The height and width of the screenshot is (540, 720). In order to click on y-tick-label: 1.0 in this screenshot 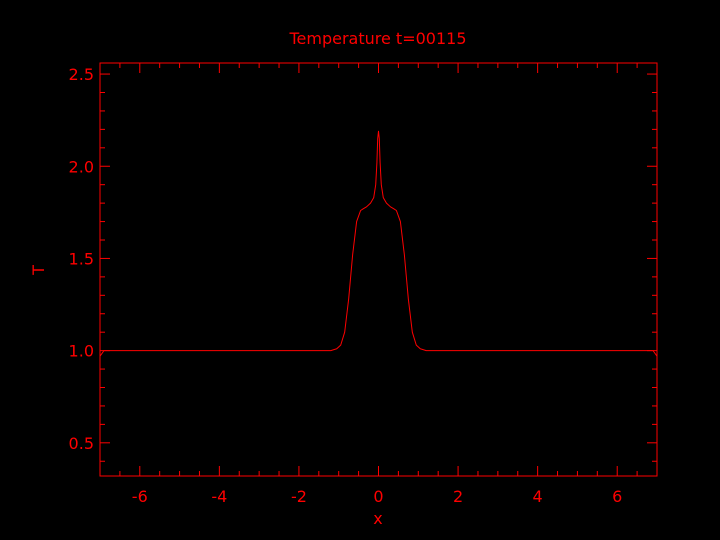, I will do `click(81, 351)`.